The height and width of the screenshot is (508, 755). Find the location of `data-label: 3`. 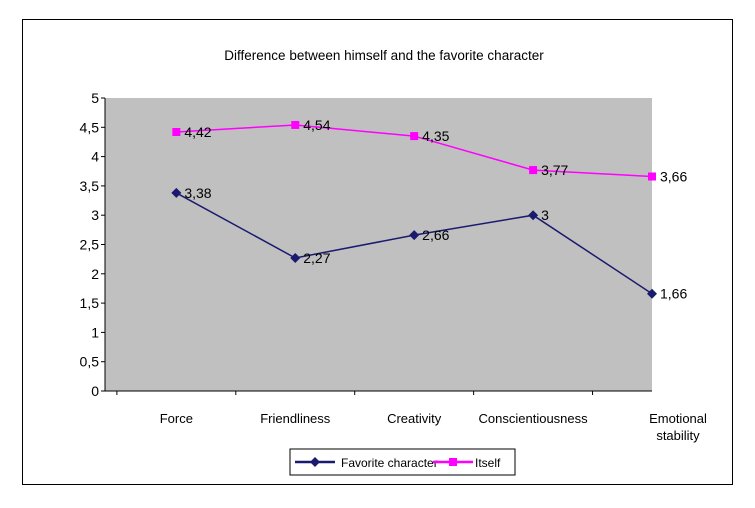

data-label: 3 is located at coordinates (545, 215).